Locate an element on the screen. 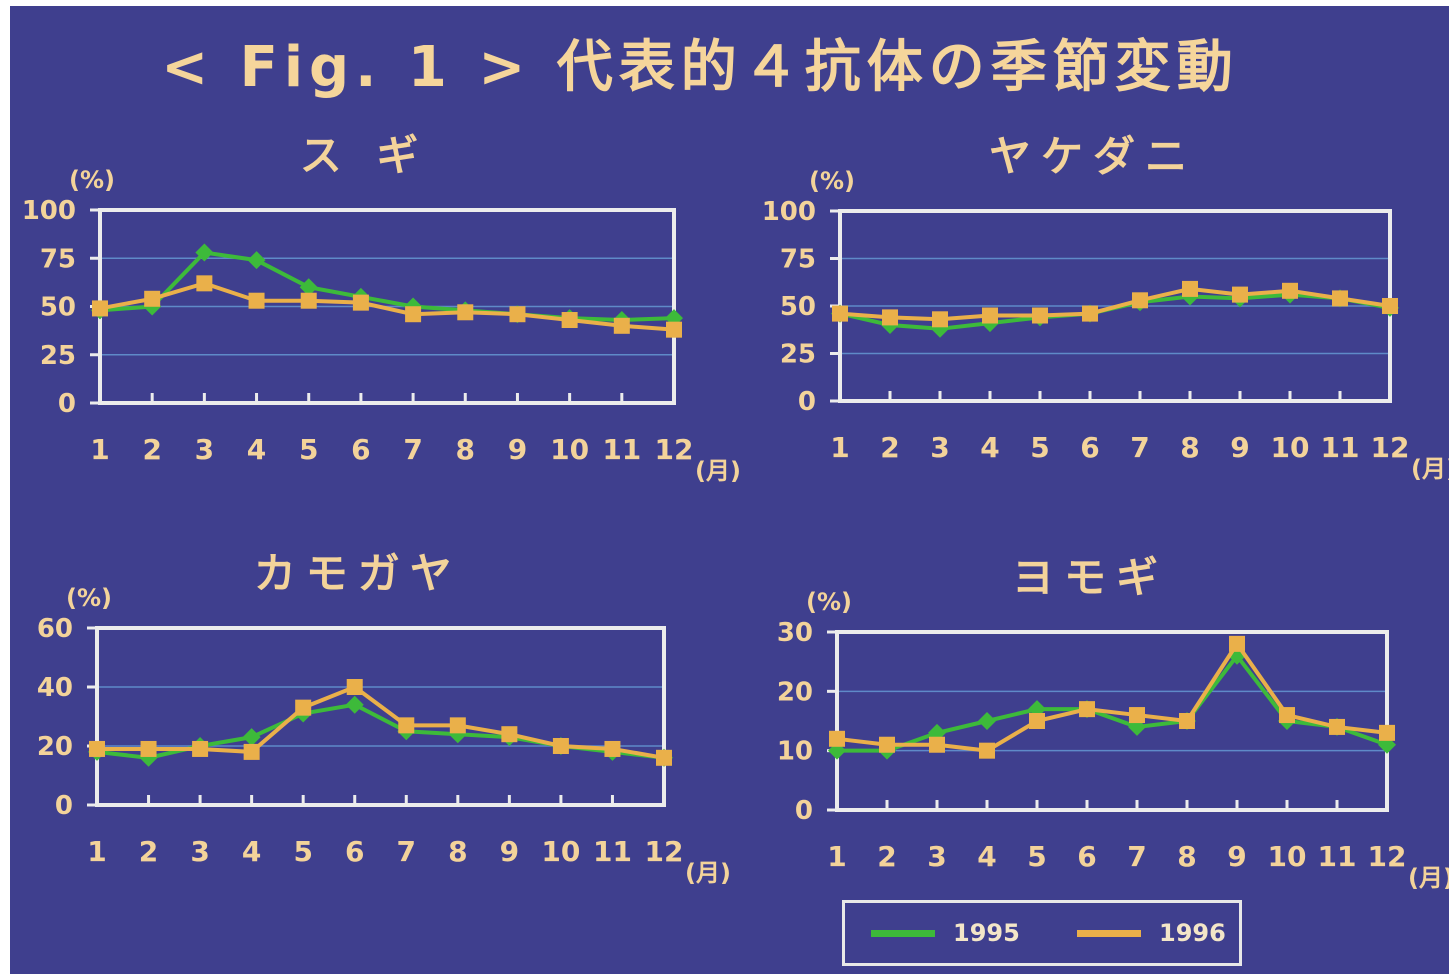 This screenshot has width=1449, height=974. y-tick-label: 75 is located at coordinates (58, 259).